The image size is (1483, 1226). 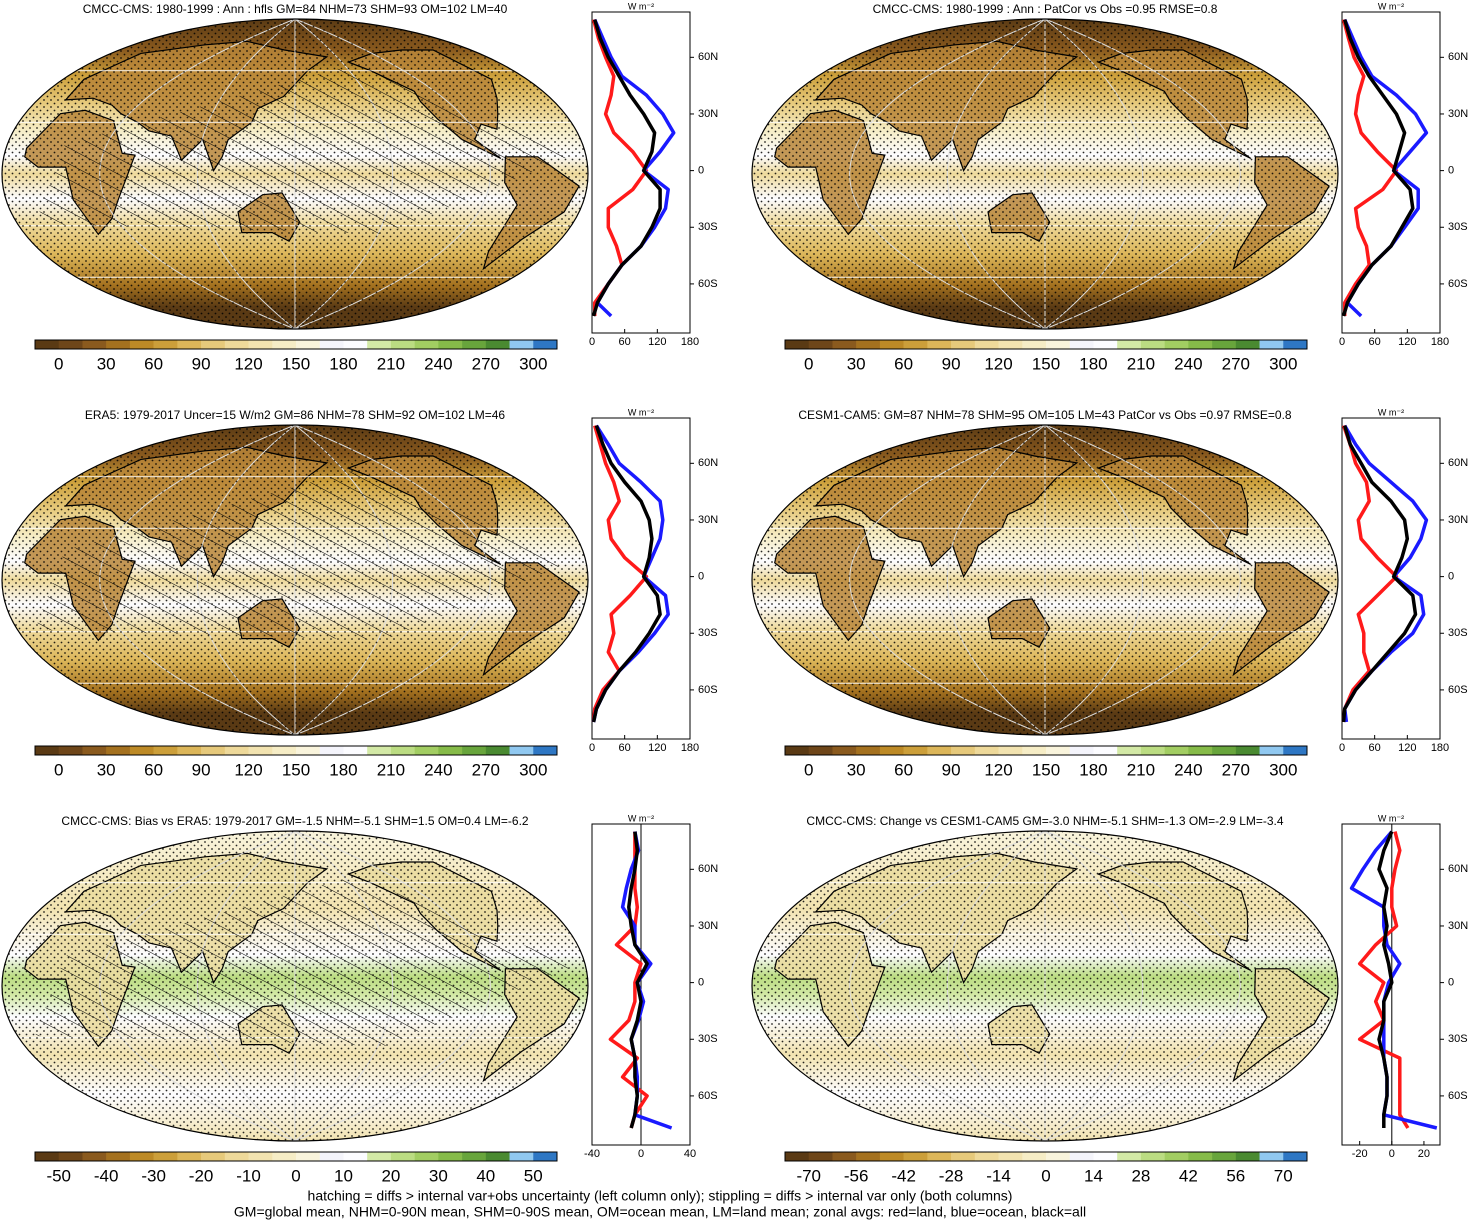 I want to click on colorbar-tick-label: -14, so click(x=998, y=1175).